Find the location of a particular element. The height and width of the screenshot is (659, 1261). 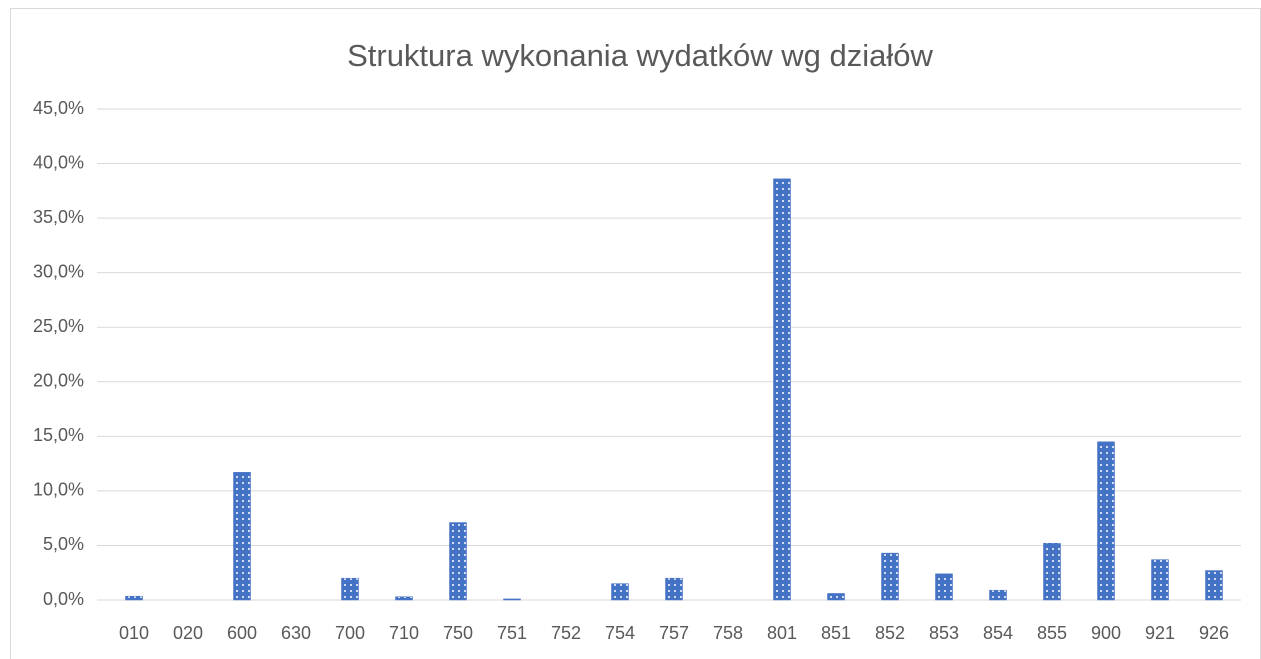

x-tick-label: 855 is located at coordinates (1052, 633).